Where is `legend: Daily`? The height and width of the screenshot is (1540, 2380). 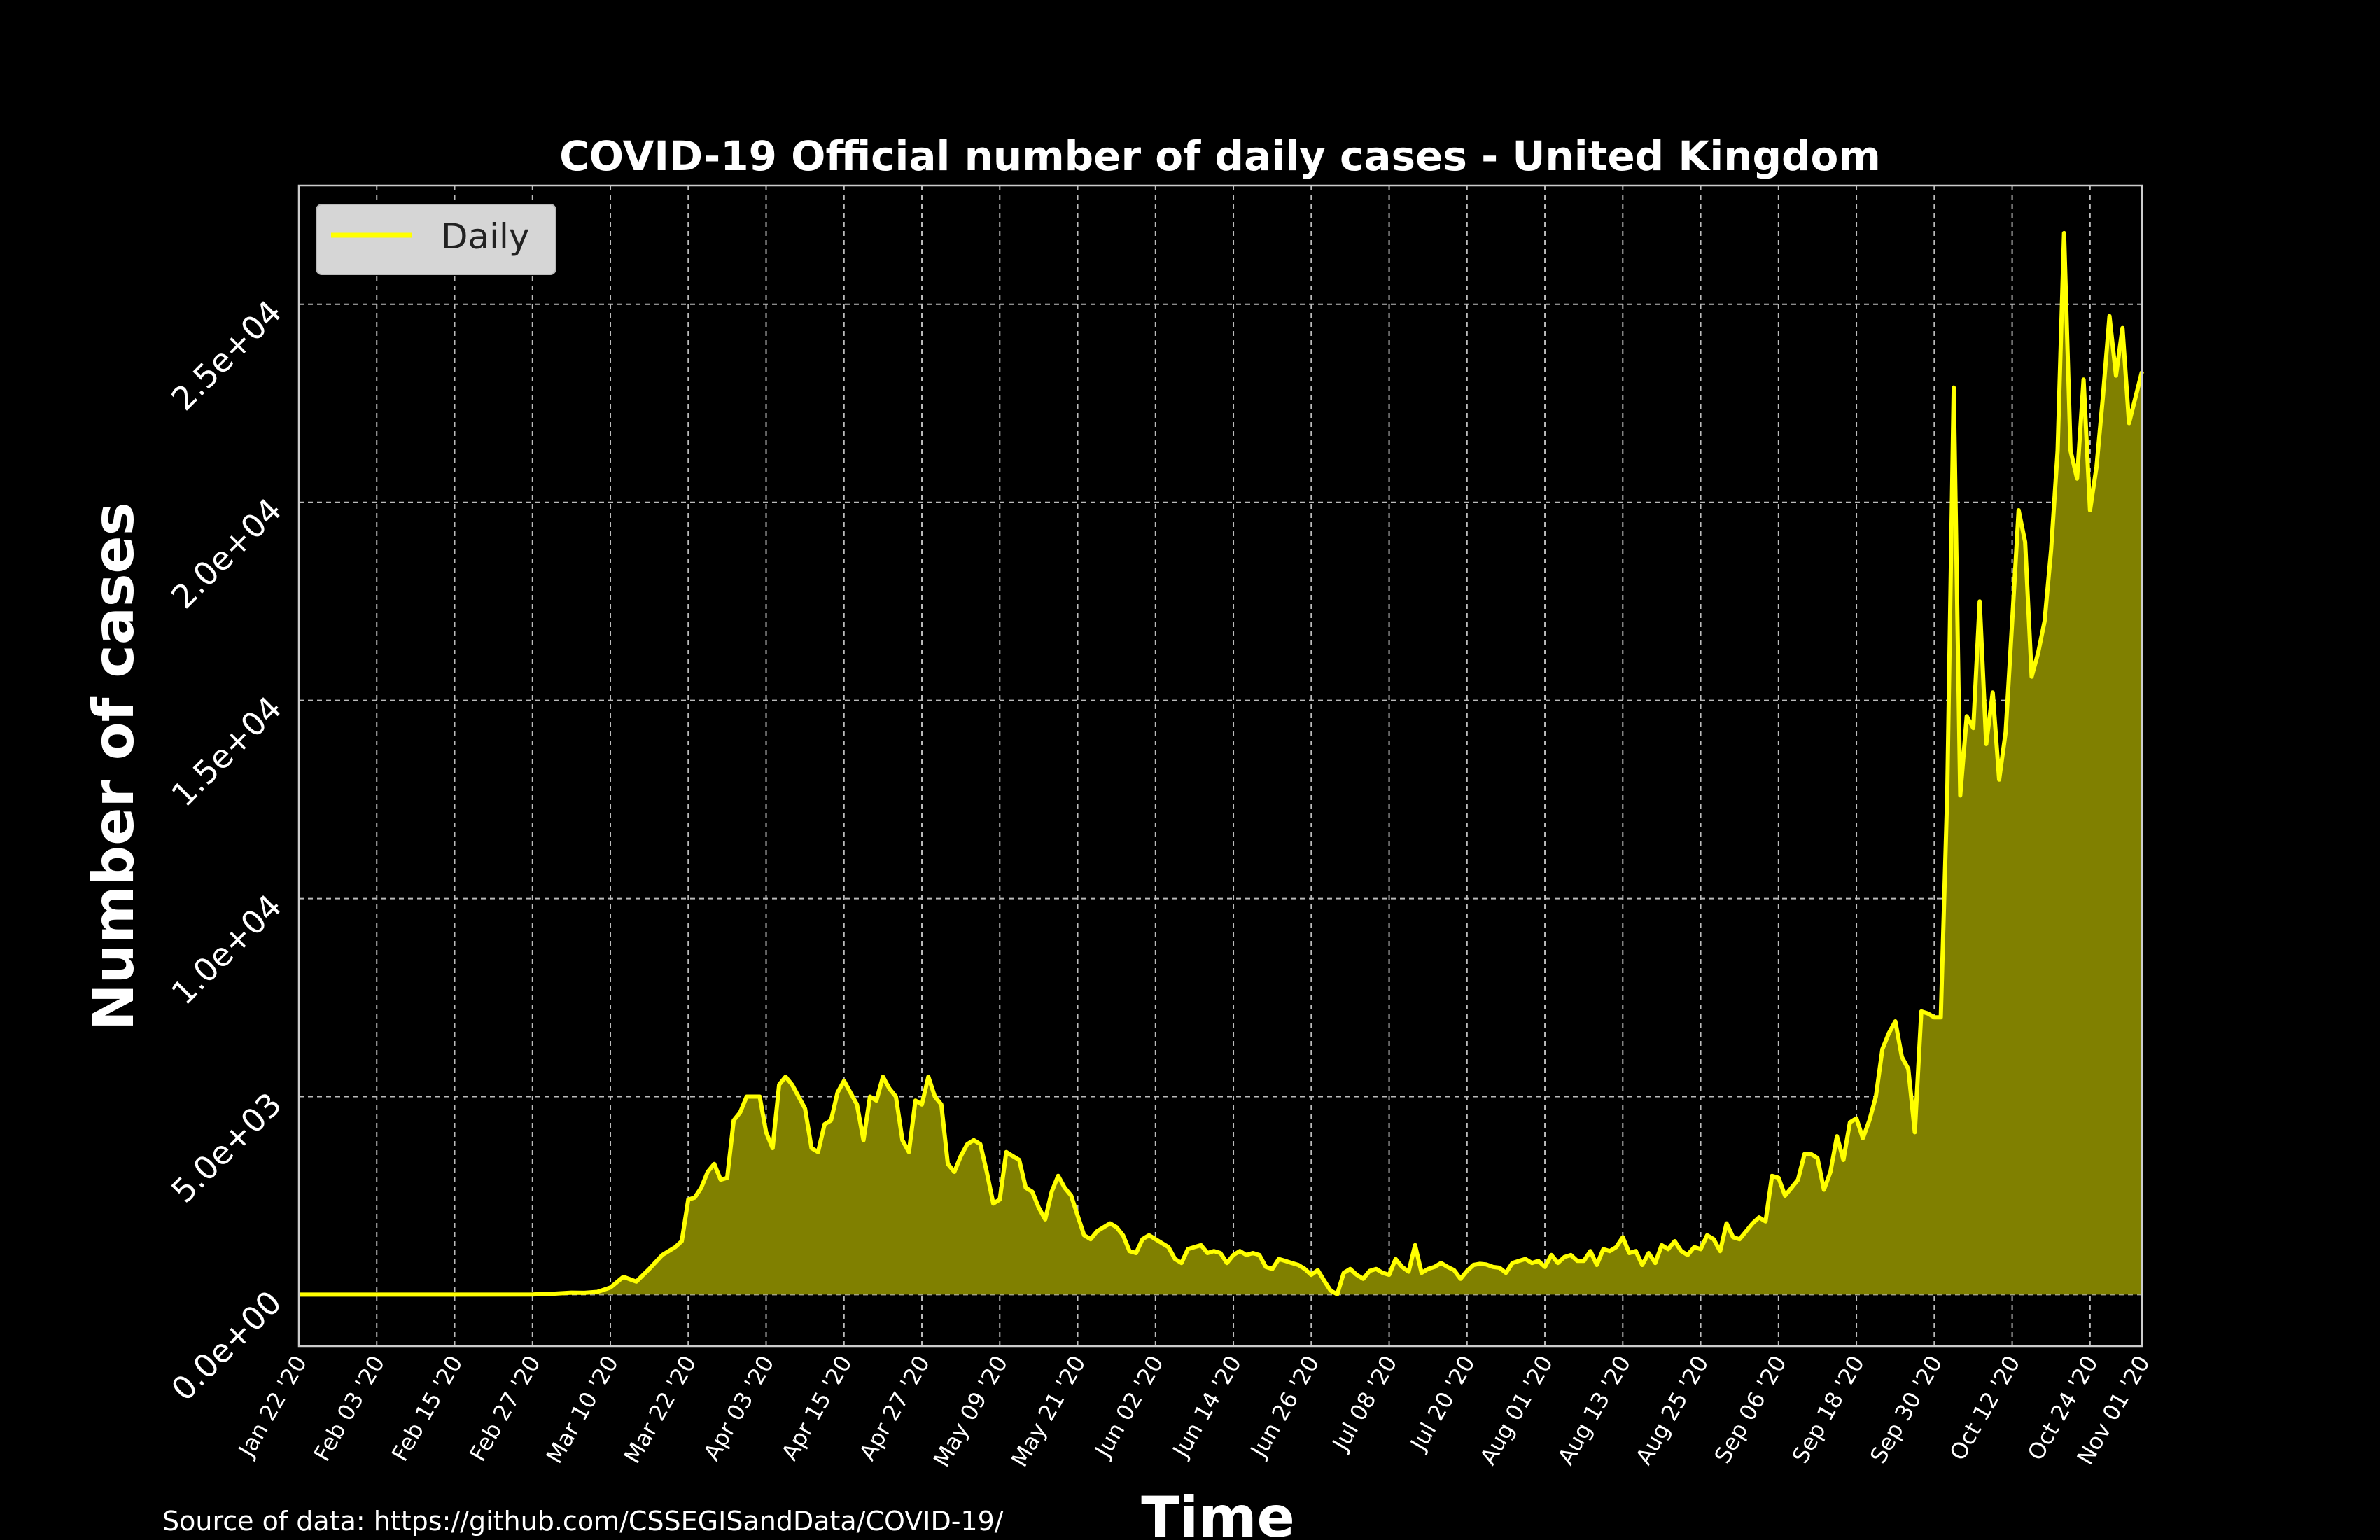
legend: Daily is located at coordinates (436, 239).